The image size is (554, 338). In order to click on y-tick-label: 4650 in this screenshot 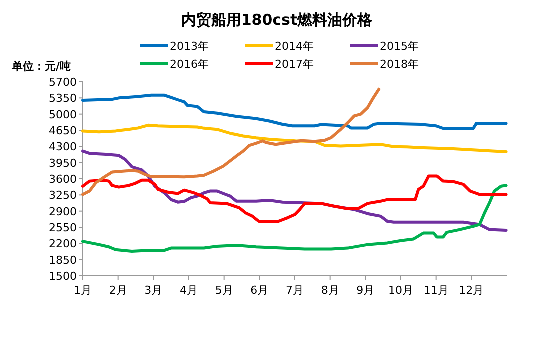, I will do `click(63, 131)`.